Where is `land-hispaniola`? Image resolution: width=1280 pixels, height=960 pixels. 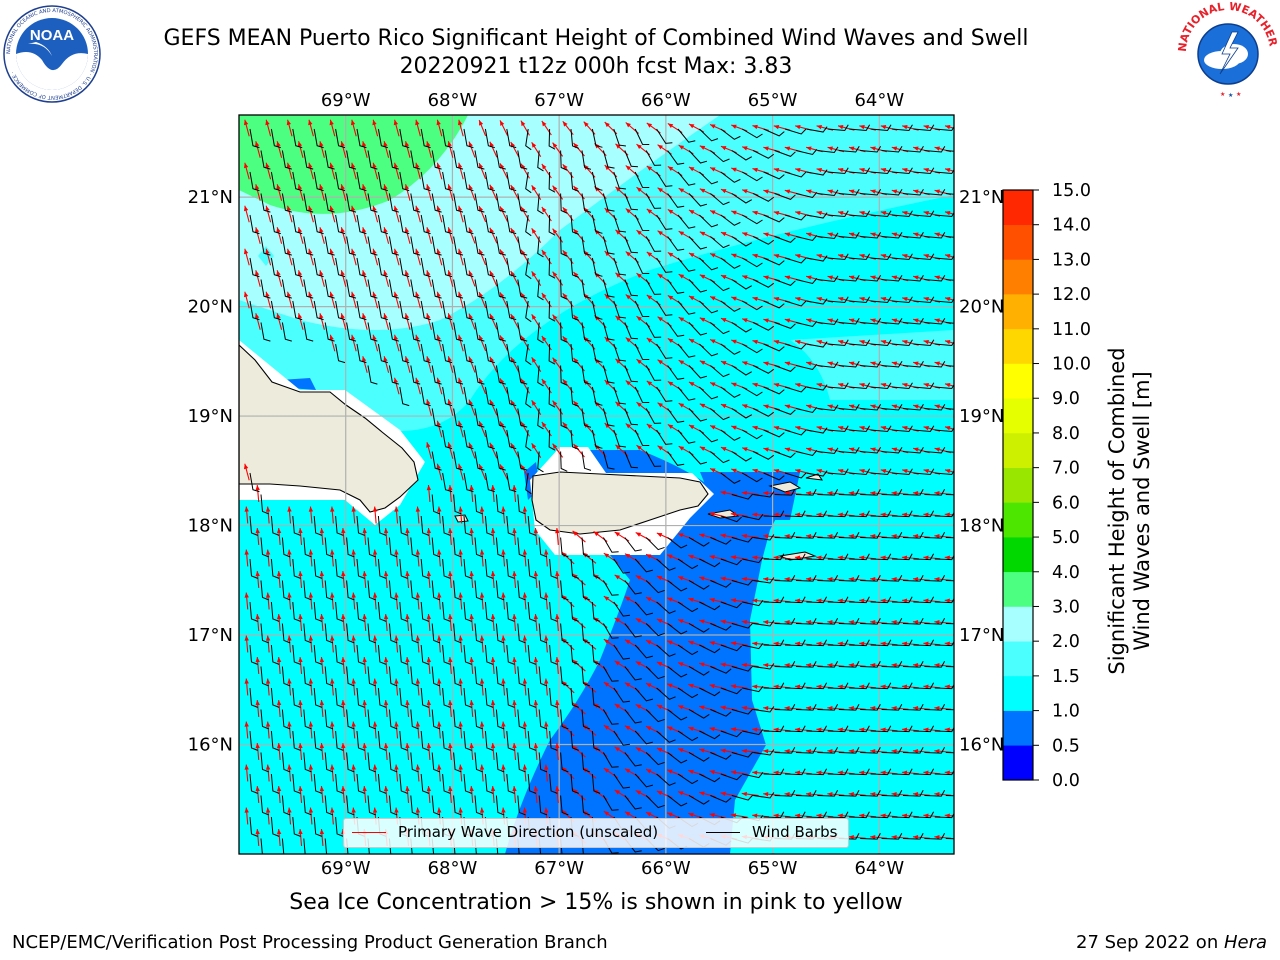 land-hispaniola is located at coordinates (329, 428).